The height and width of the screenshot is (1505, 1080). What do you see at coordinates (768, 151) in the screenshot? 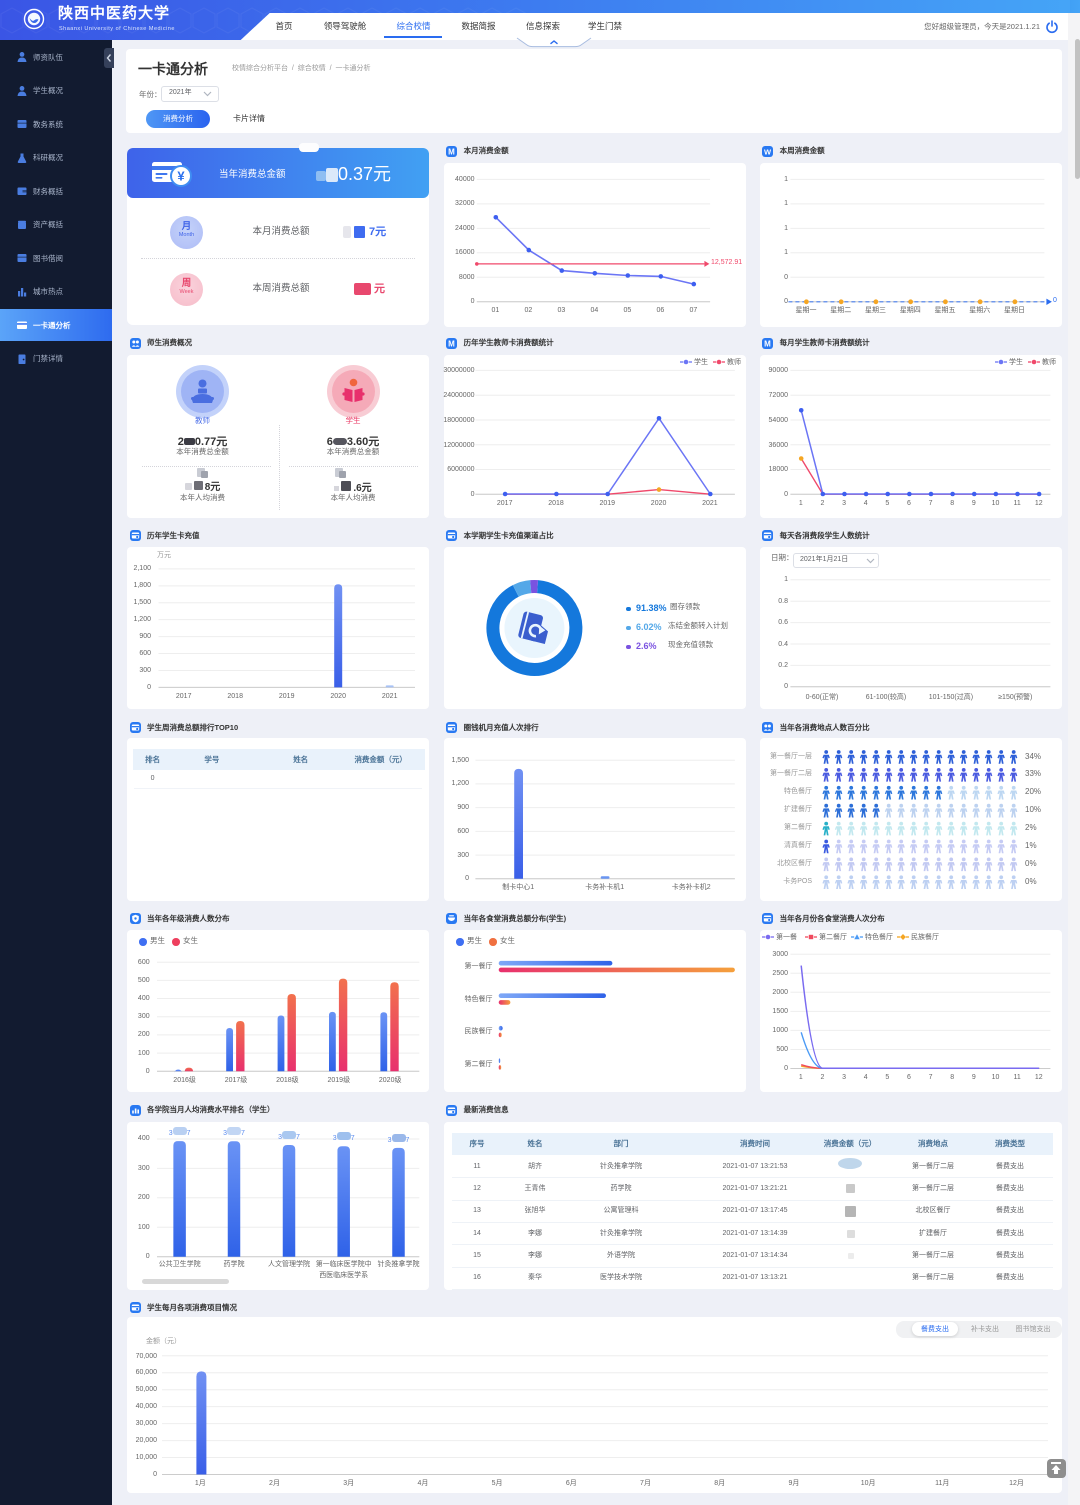
I see `svg-text: W` at bounding box center [768, 151].